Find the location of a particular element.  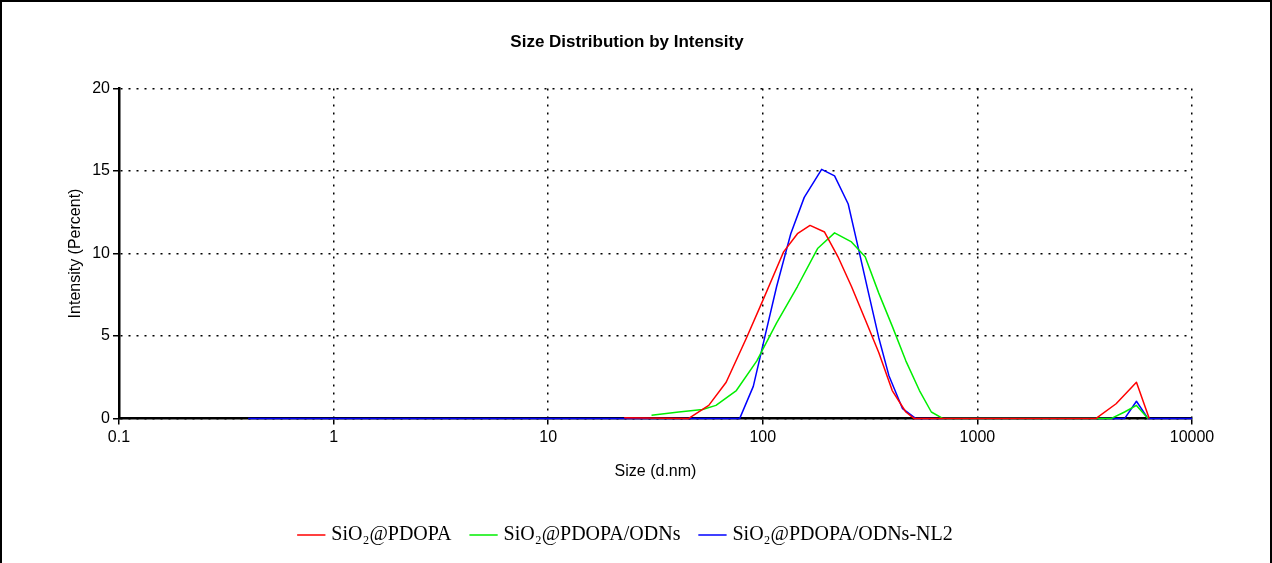

legend-label: SiO₂@PDOPA/ODNs-NL2 is located at coordinates (842, 534).